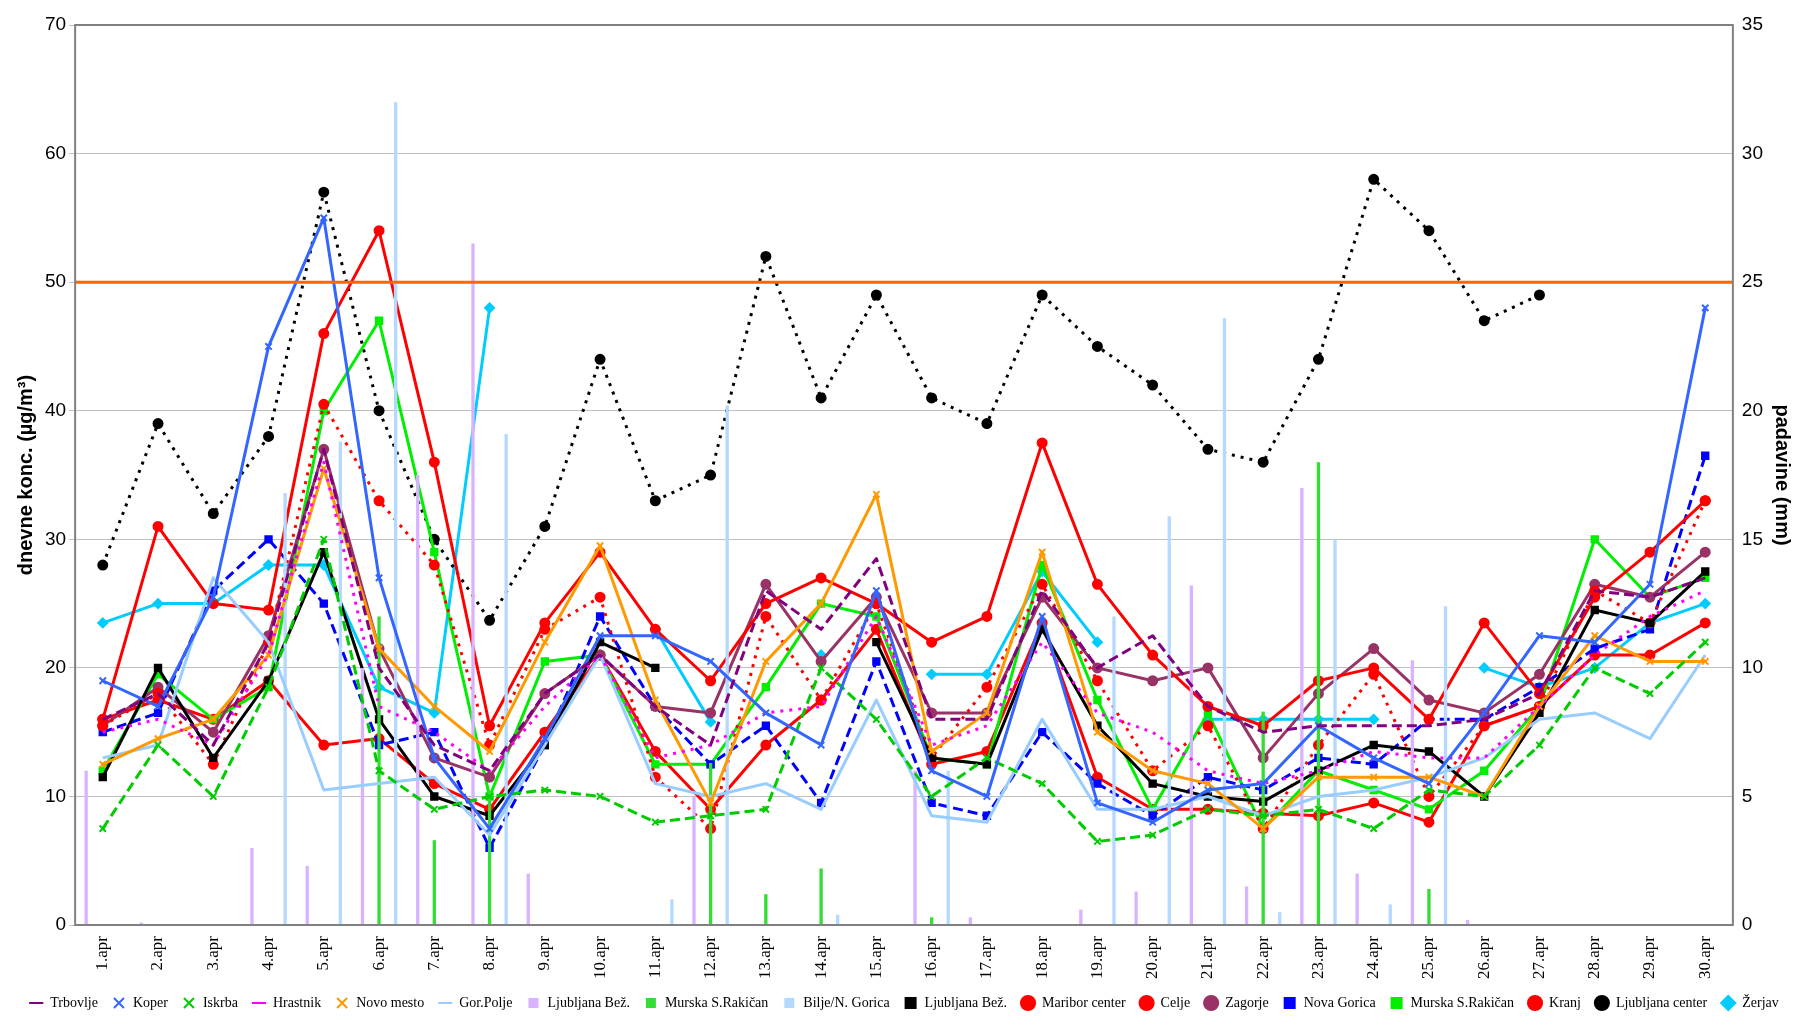 The height and width of the screenshot is (1031, 1818). Describe the element at coordinates (1752, 152) in the screenshot. I see `y2-tick-label: 30` at that location.